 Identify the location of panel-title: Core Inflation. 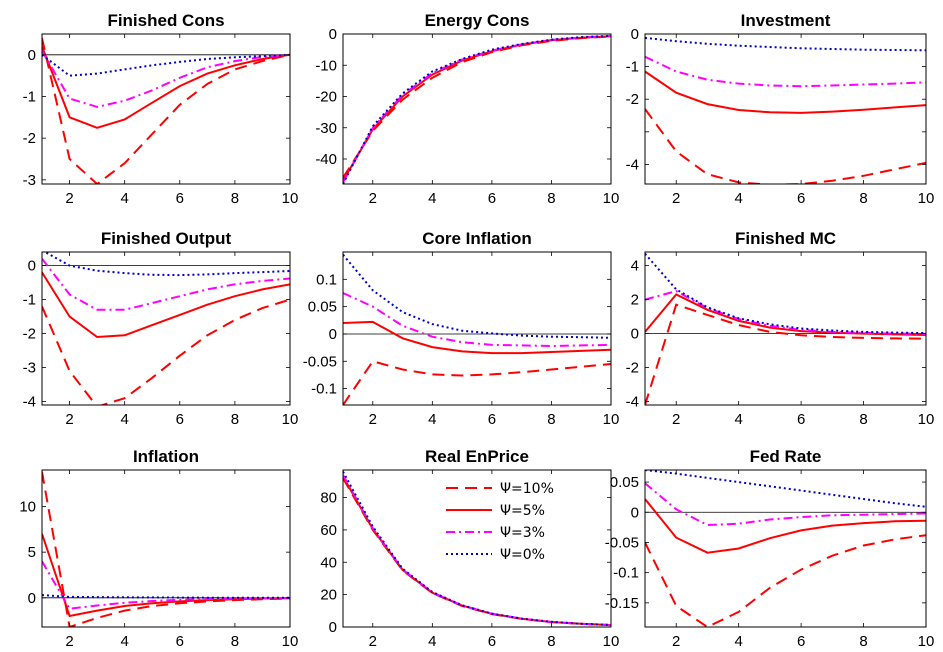
(477, 238).